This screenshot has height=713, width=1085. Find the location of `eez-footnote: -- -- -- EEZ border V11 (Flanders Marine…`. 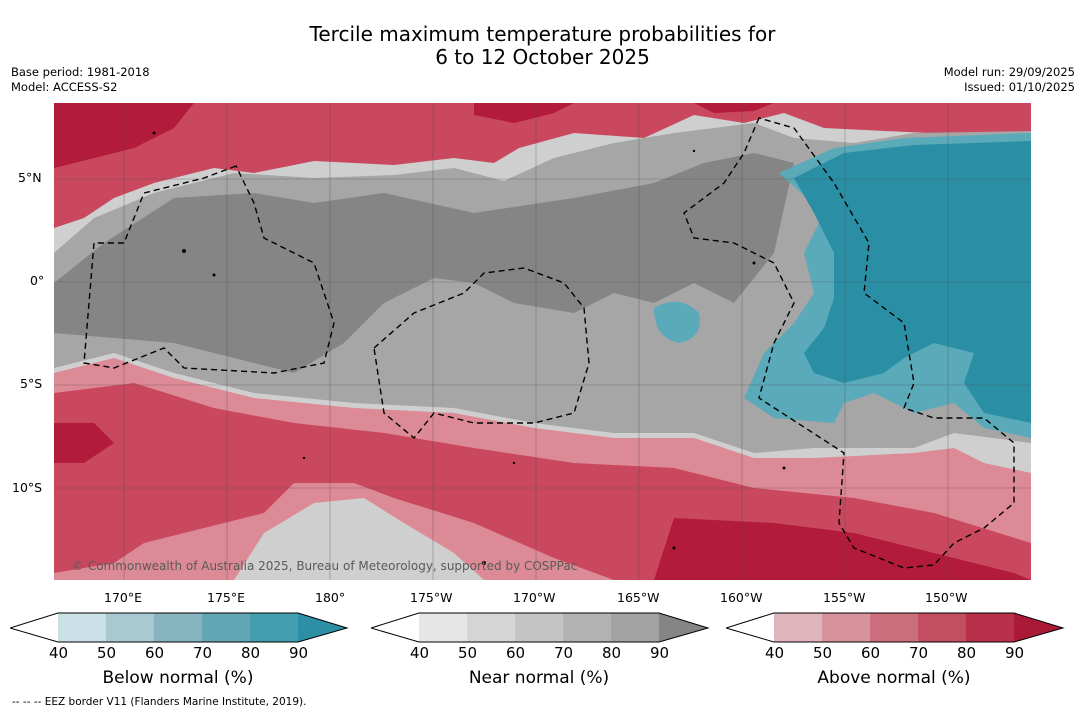

eez-footnote: -- -- -- EEZ border V11 (Flanders Marine… is located at coordinates (159, 702).